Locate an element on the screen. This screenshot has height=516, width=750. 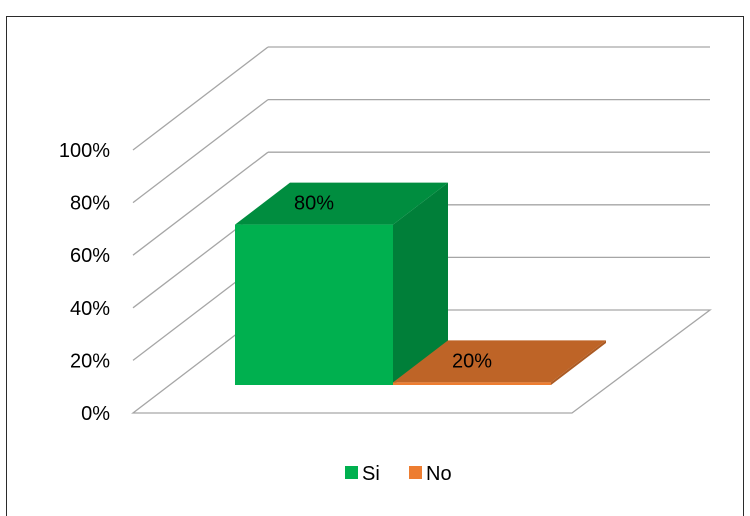
legend-swatch-no is located at coordinates (415, 472).